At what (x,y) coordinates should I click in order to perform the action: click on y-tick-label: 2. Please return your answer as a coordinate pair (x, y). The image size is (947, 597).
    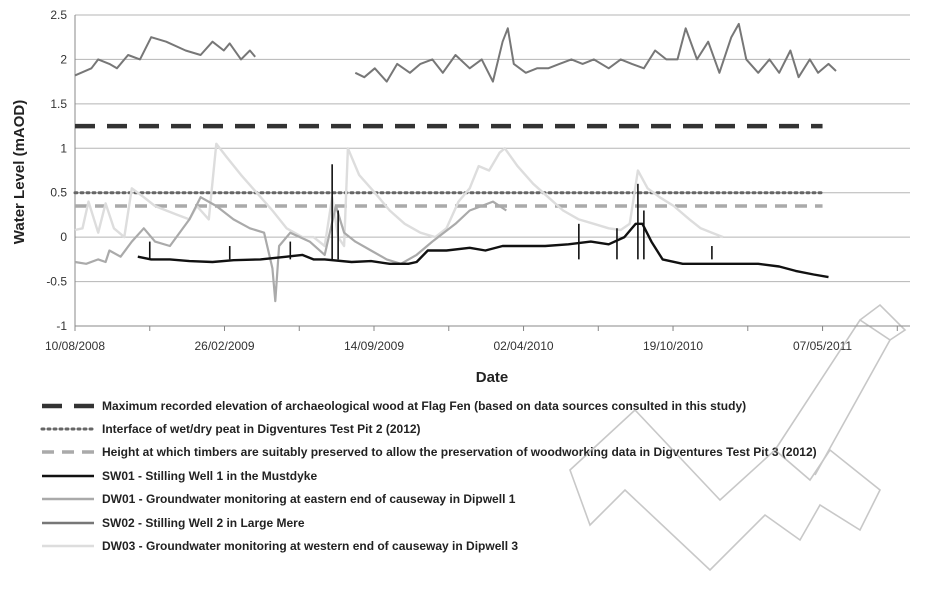
    Looking at the image, I should click on (63, 59).